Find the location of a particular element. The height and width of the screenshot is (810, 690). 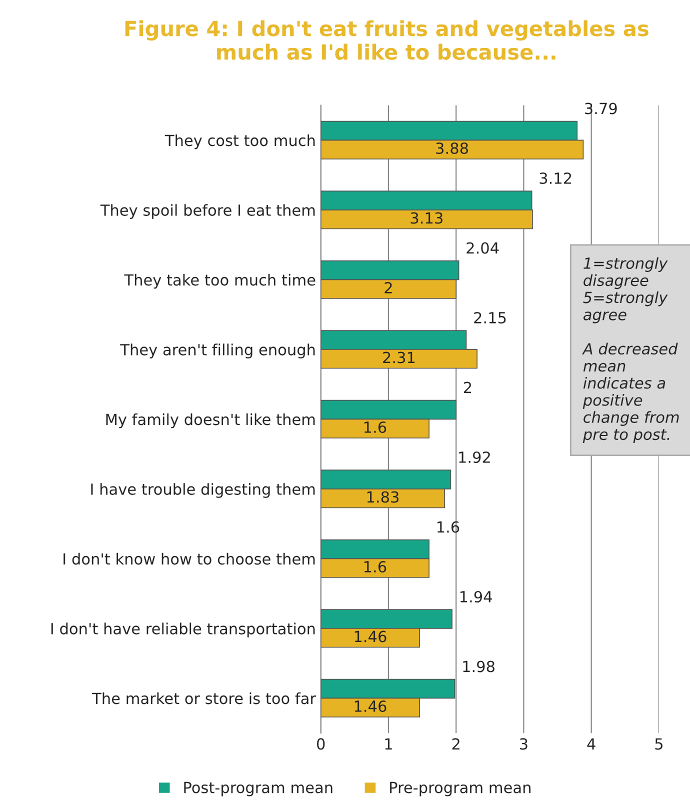

legend-label: Post-program mean is located at coordinates (258, 789).